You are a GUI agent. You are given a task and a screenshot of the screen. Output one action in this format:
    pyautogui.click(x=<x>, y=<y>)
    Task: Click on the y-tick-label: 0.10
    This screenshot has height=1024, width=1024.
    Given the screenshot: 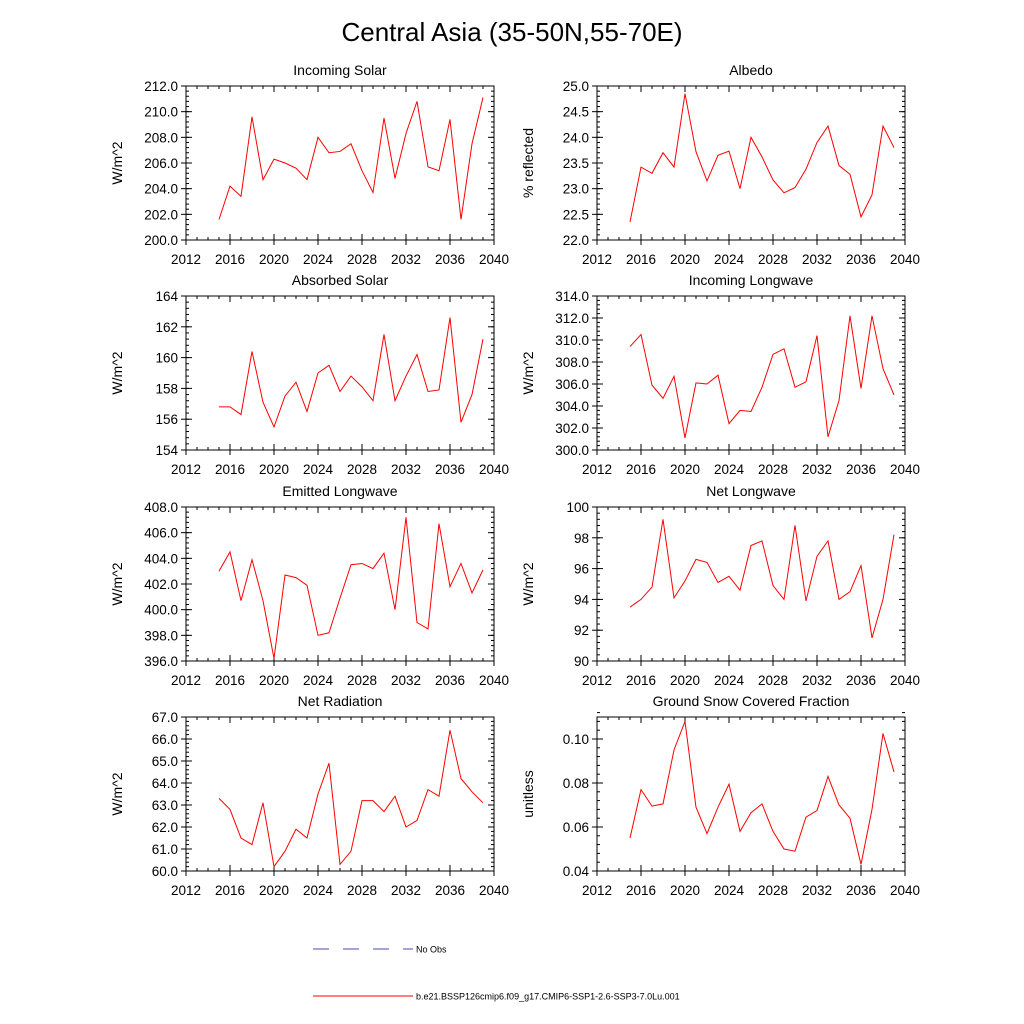 What is the action you would take?
    pyautogui.click(x=576, y=739)
    